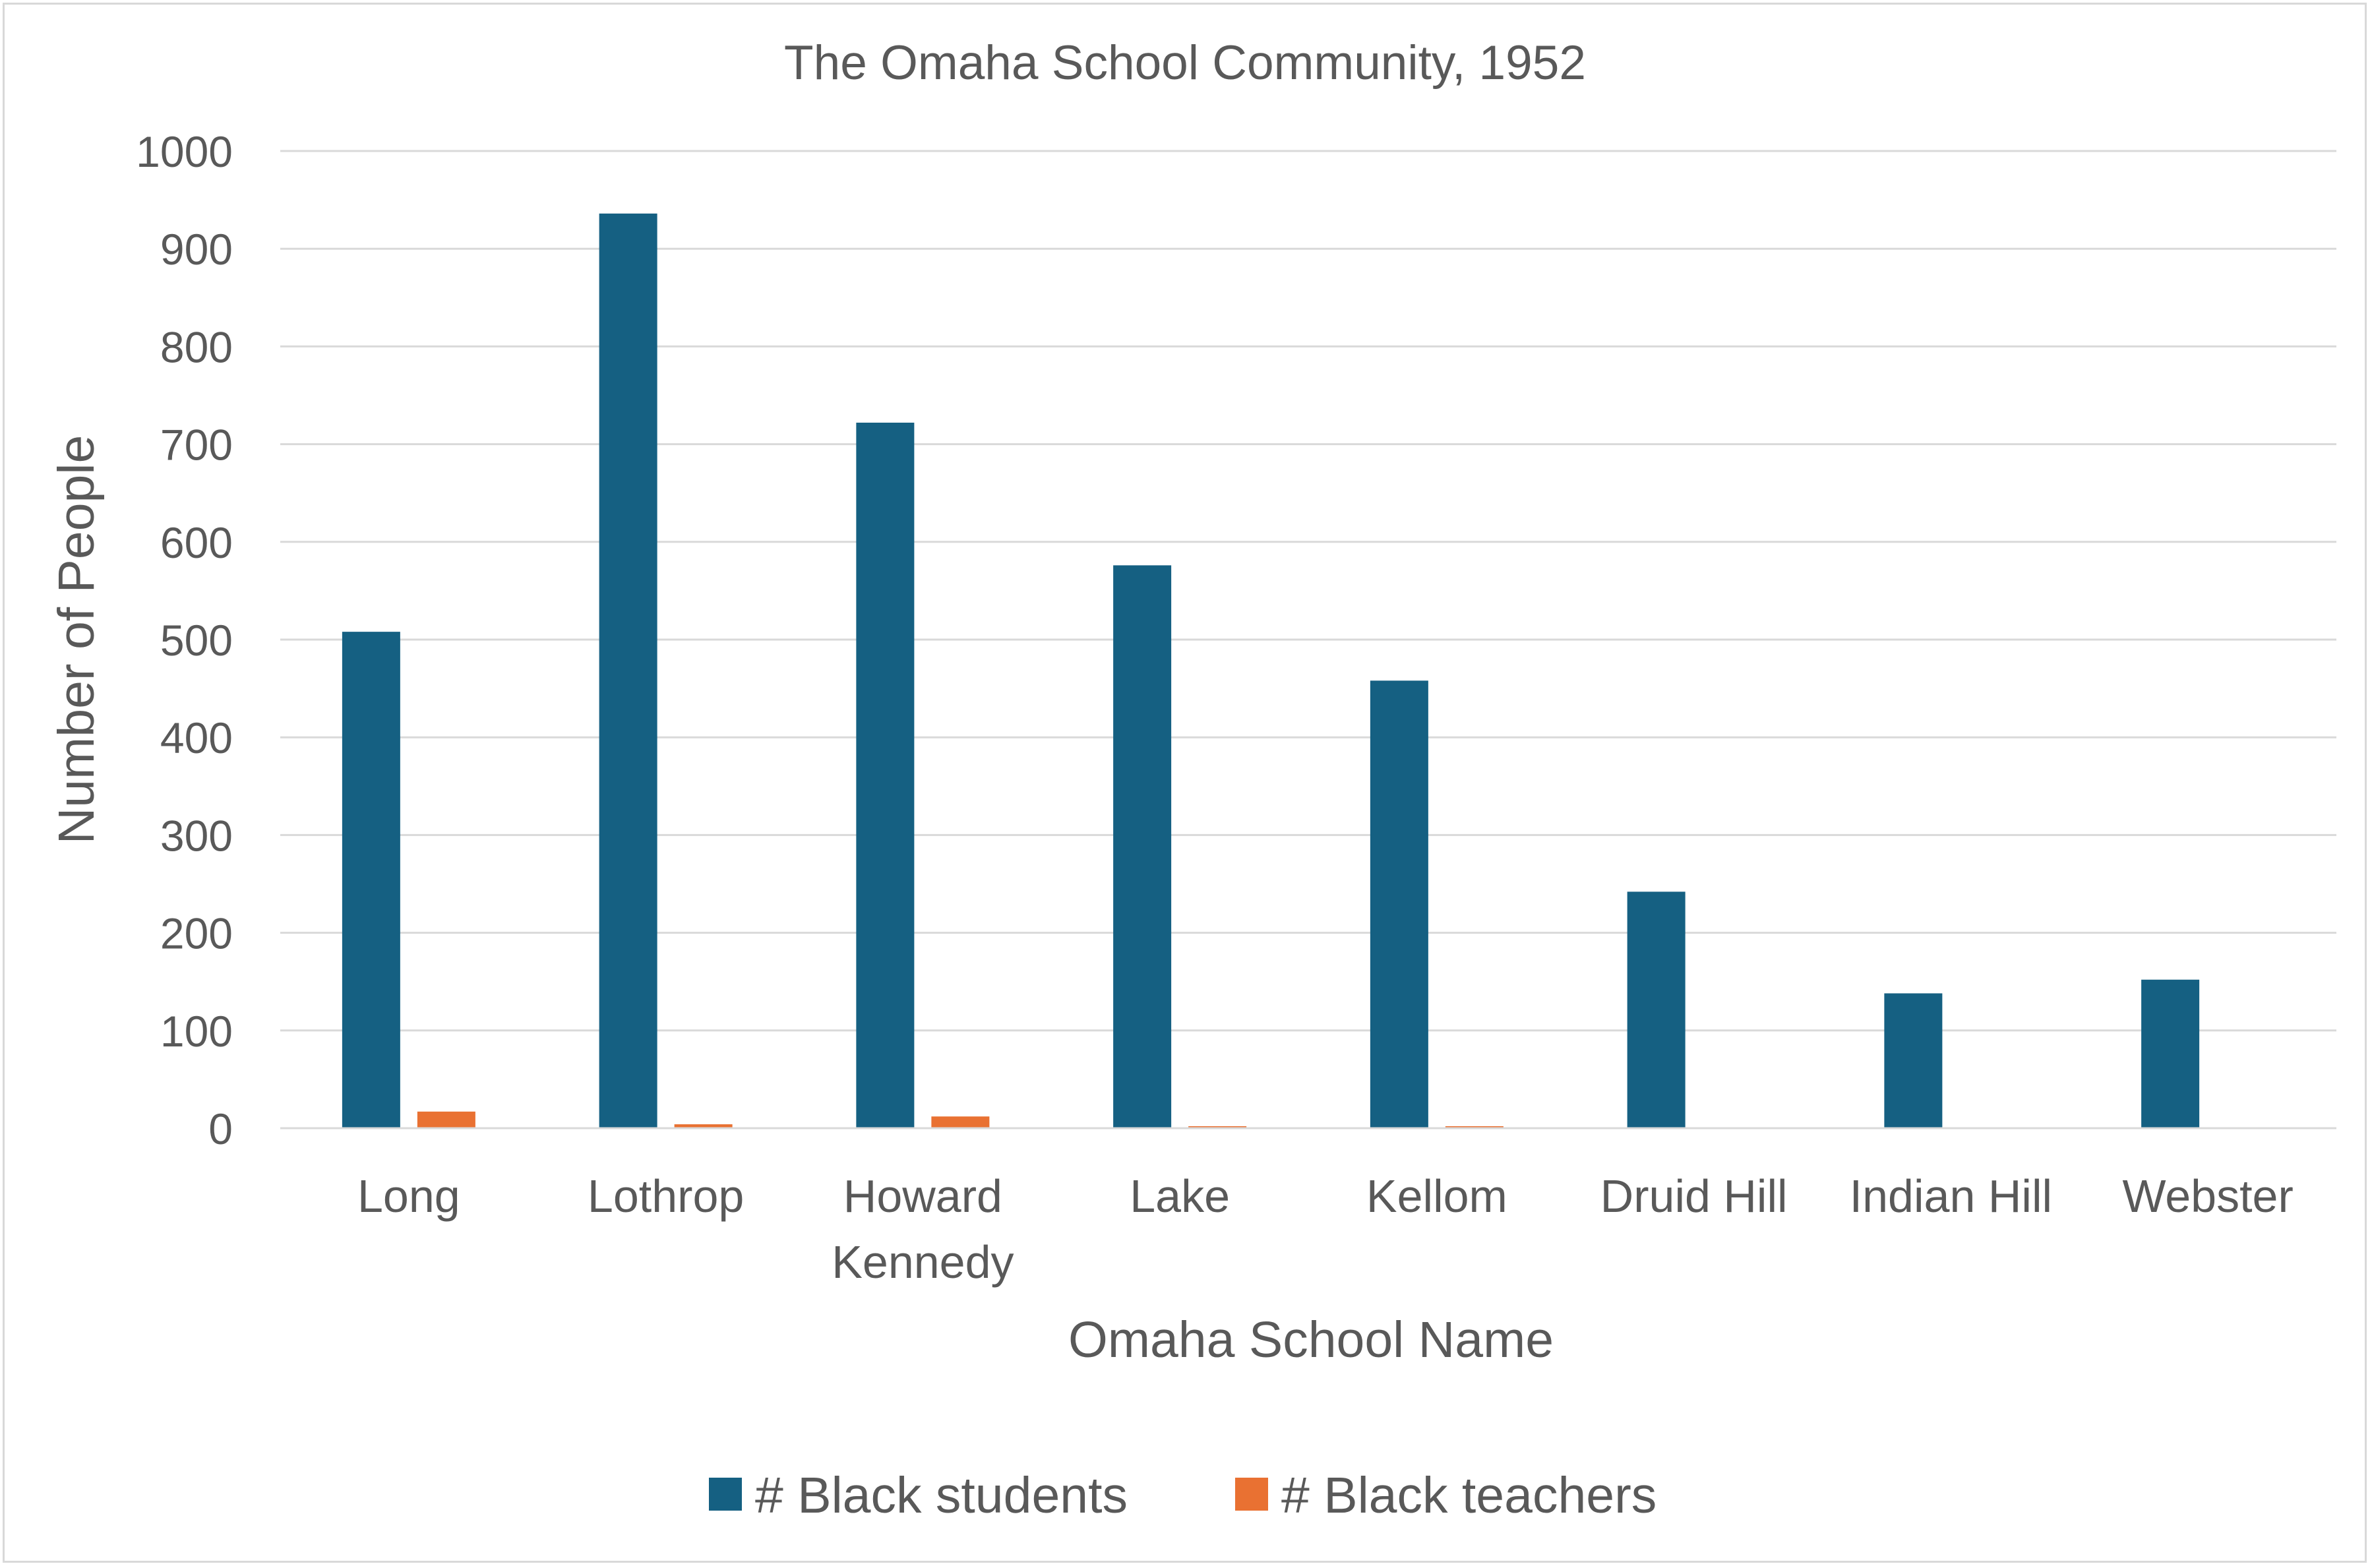 The width and height of the screenshot is (2372, 1568). I want to click on y-tick-label: 300, so click(196, 836).